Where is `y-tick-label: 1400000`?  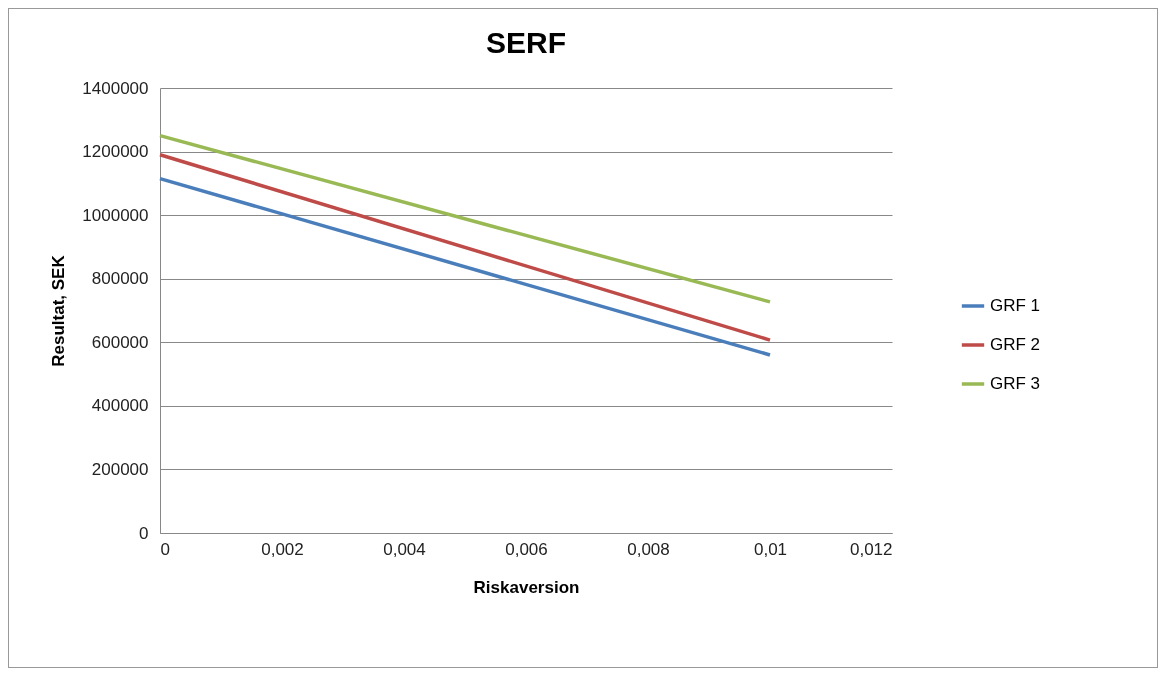 y-tick-label: 1400000 is located at coordinates (115, 88).